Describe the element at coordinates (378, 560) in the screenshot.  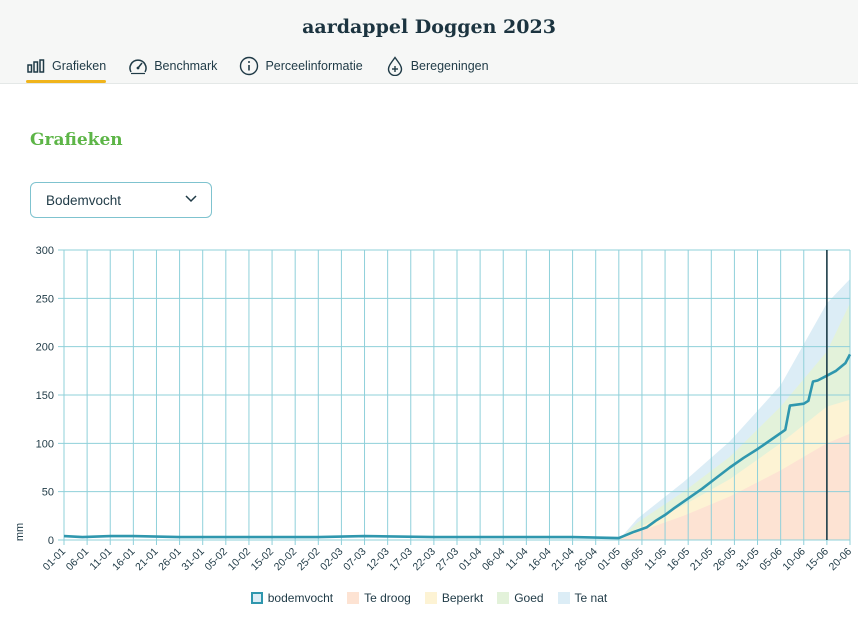
I see `x-tick-label: 12-03` at that location.